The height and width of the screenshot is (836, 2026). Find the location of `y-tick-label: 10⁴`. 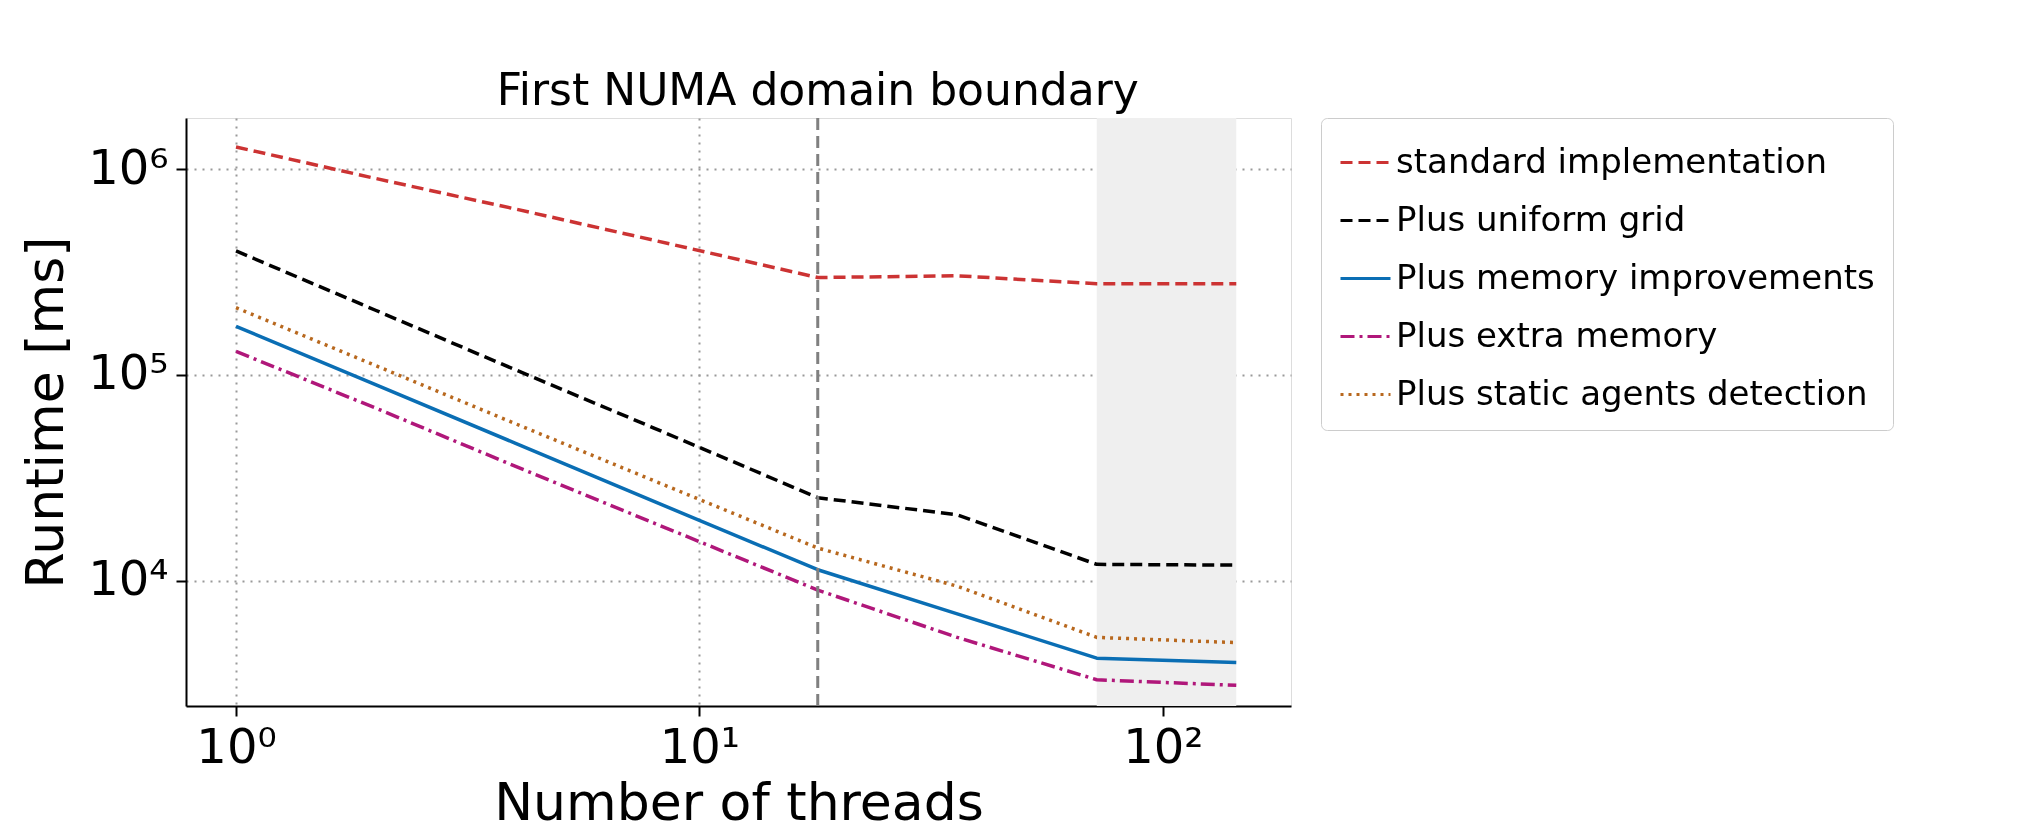

y-tick-label: 10⁴ is located at coordinates (128, 578).